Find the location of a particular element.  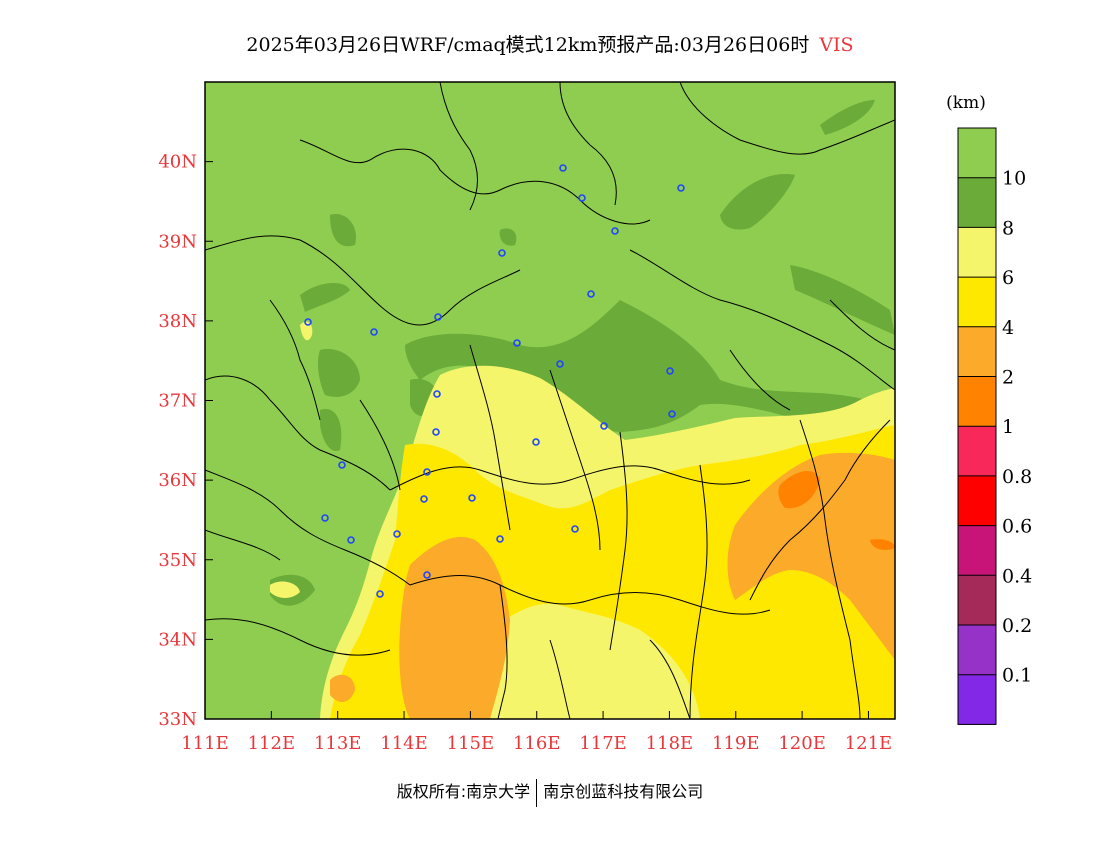

lat-tick-label: 36N is located at coordinates (177, 480).